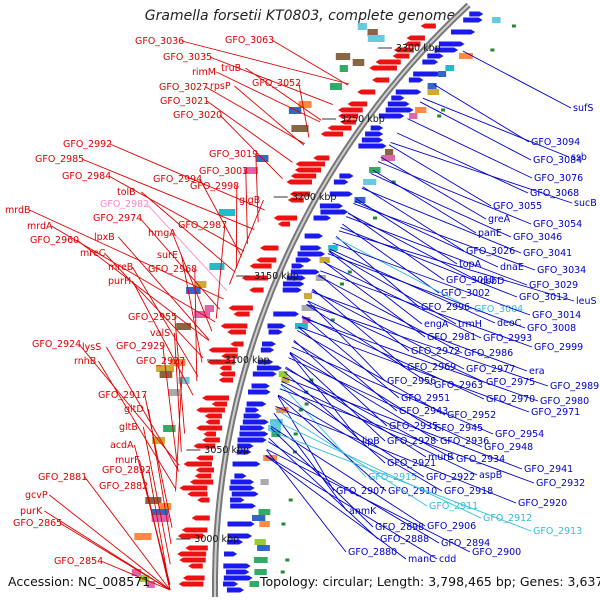 Image resolution: width=600 pixels, height=600 pixels. I want to click on gene-label-left: gcvP, so click(36, 495).